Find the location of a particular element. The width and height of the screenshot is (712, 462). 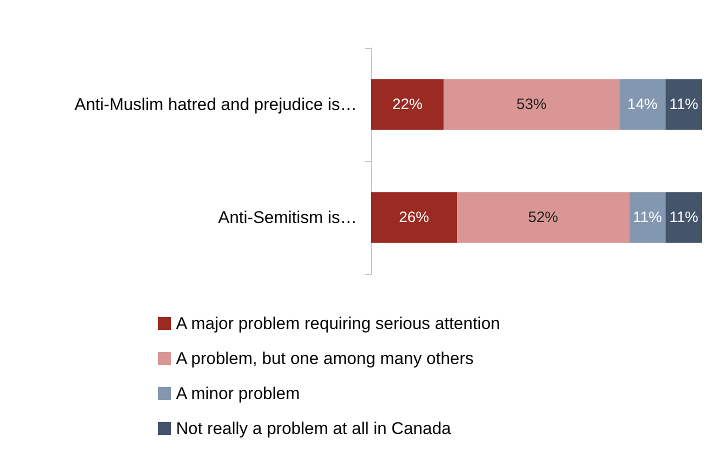

legend-label: A minor problem is located at coordinates (238, 393).